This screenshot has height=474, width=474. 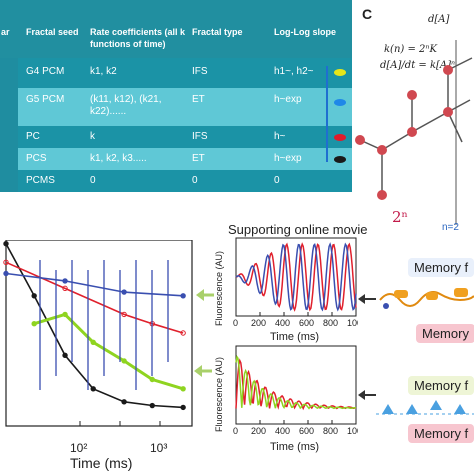 I want to click on power-label: 2ⁿ, so click(x=400, y=217).